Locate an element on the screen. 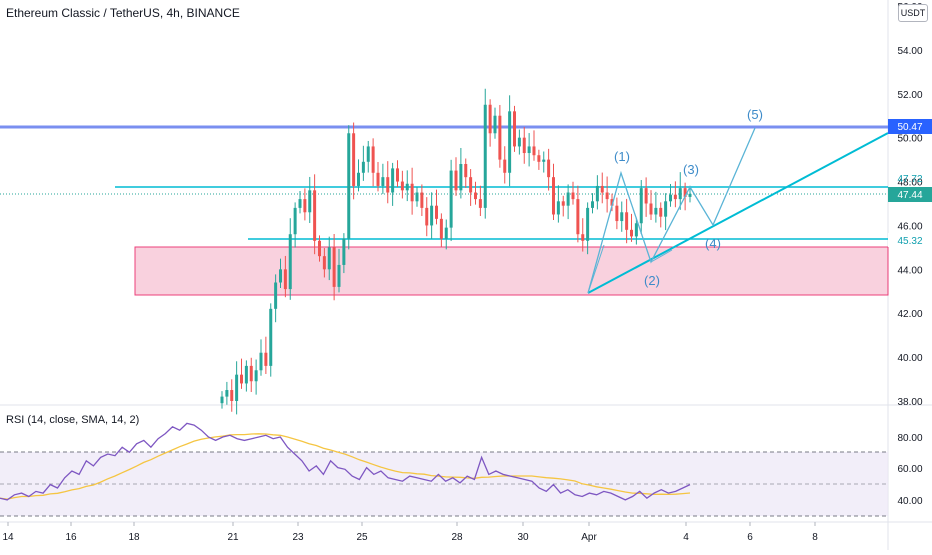  ascending-trendline is located at coordinates (738, 213).